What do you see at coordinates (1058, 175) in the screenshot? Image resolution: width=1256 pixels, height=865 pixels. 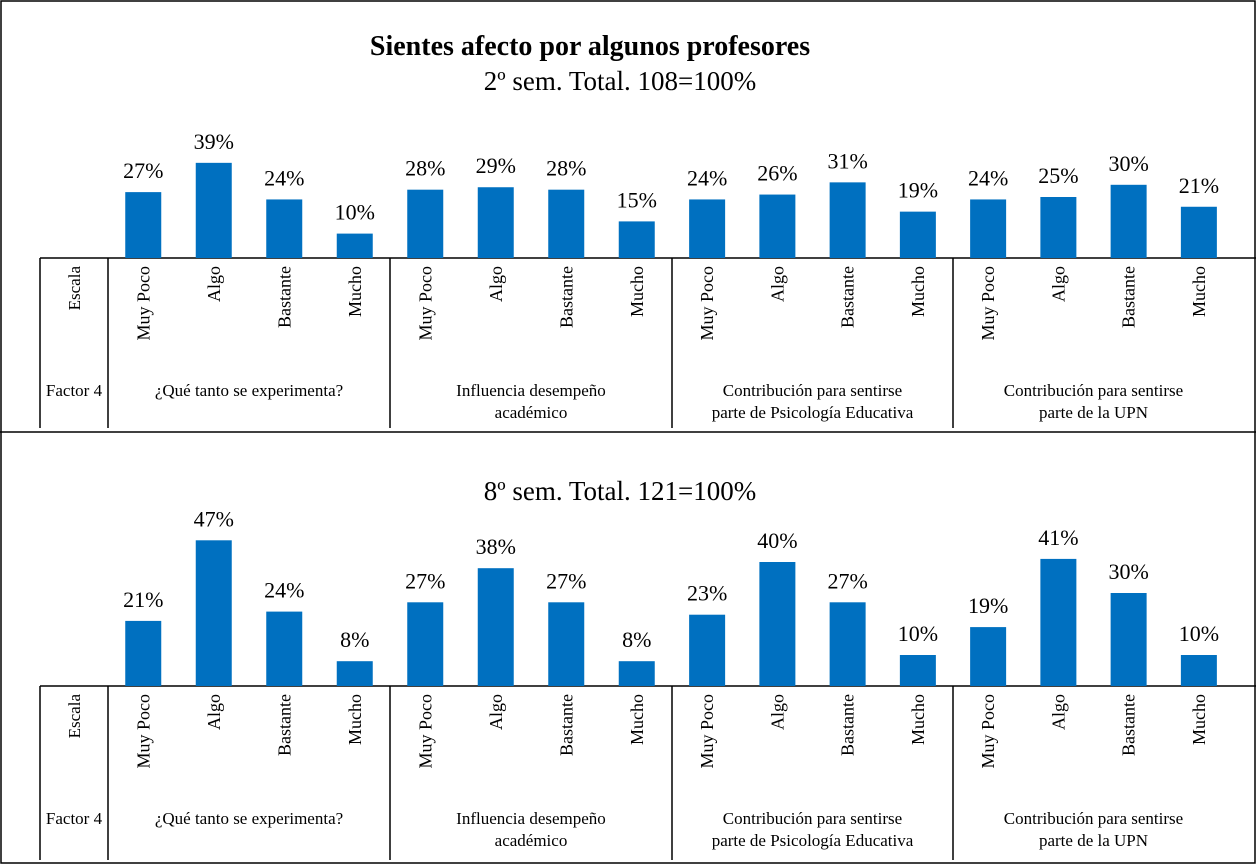 I see `data-label: 25%` at bounding box center [1058, 175].